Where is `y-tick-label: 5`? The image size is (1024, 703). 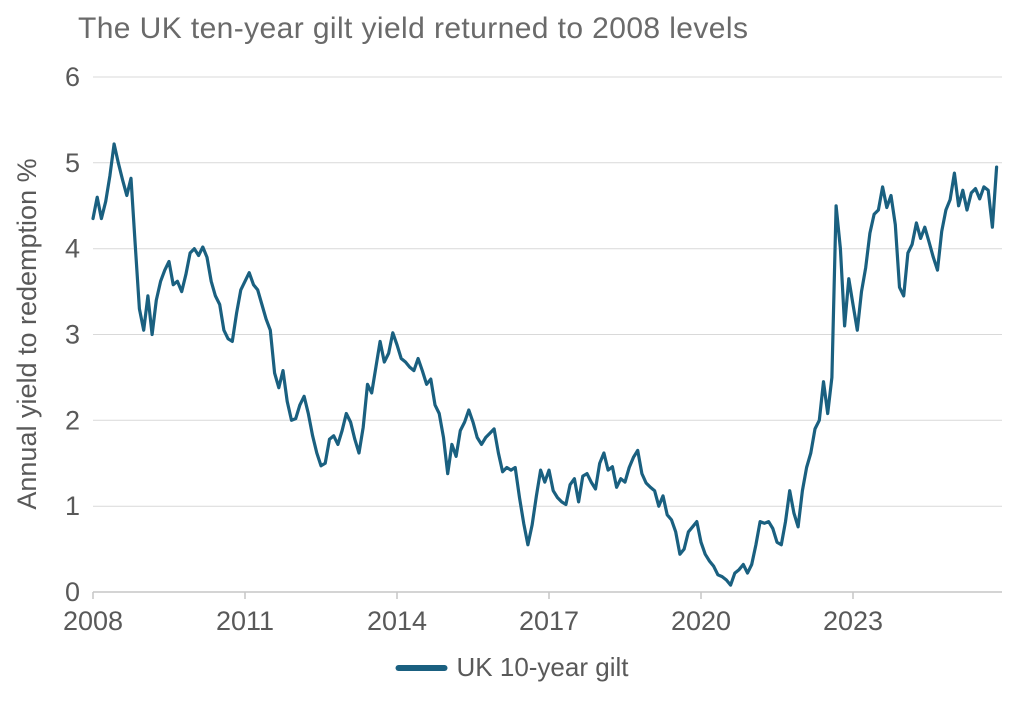
y-tick-label: 5 is located at coordinates (72, 163).